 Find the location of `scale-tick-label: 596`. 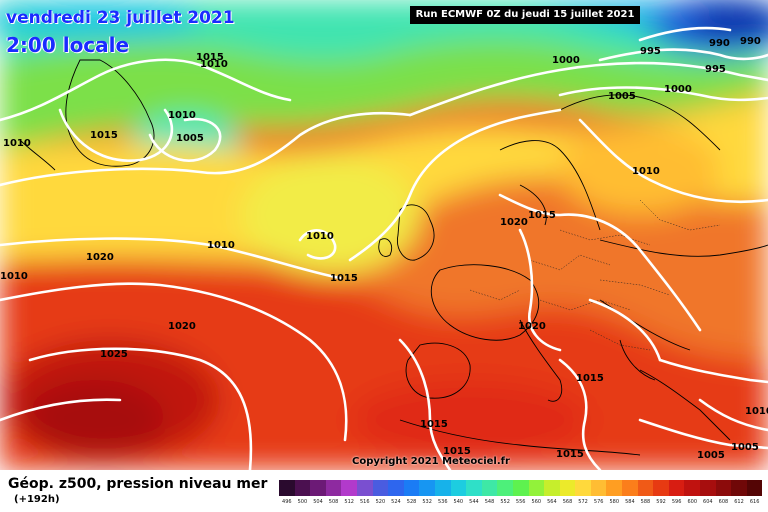

scale-tick-label: 596 is located at coordinates (676, 502).